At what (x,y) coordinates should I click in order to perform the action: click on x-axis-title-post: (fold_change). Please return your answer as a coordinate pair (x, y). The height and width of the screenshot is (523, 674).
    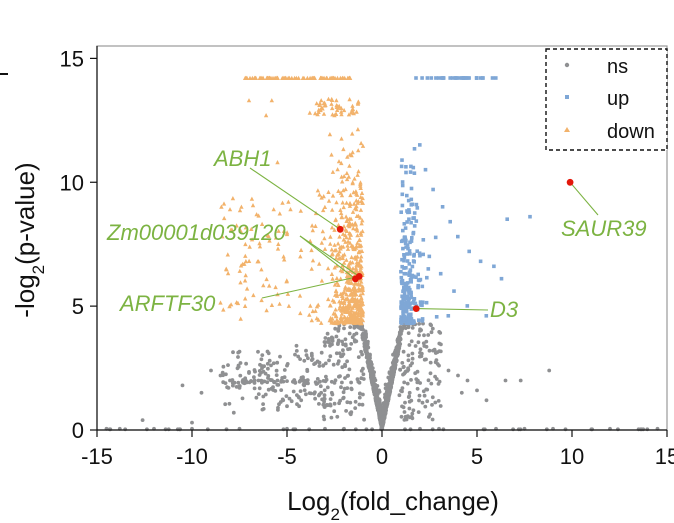
    Looking at the image, I should click on (419, 501).